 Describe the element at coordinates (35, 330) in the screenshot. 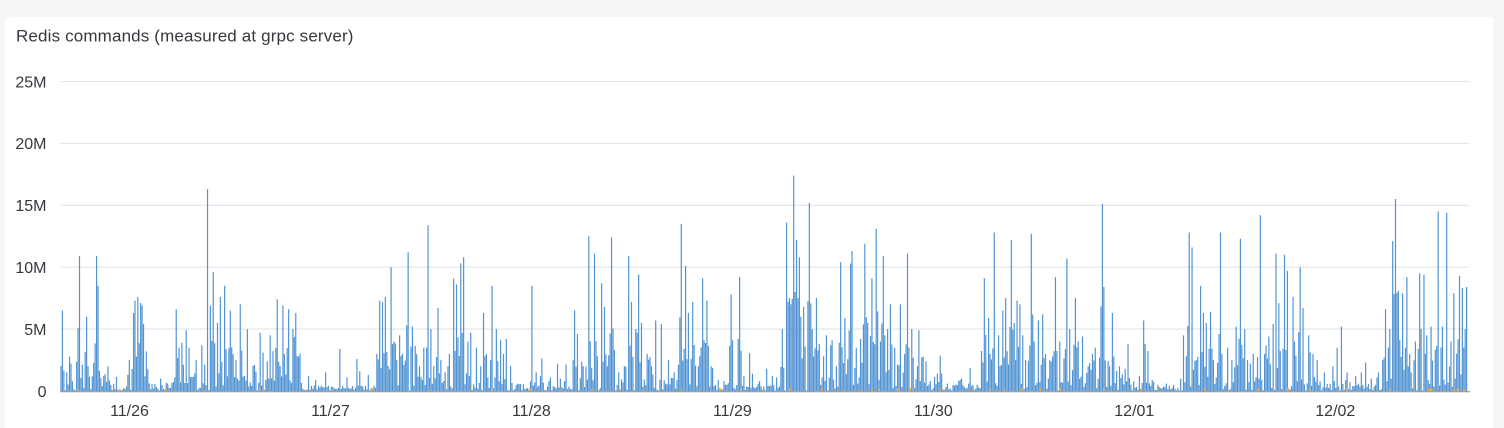

I see `svg-text: 5M` at that location.